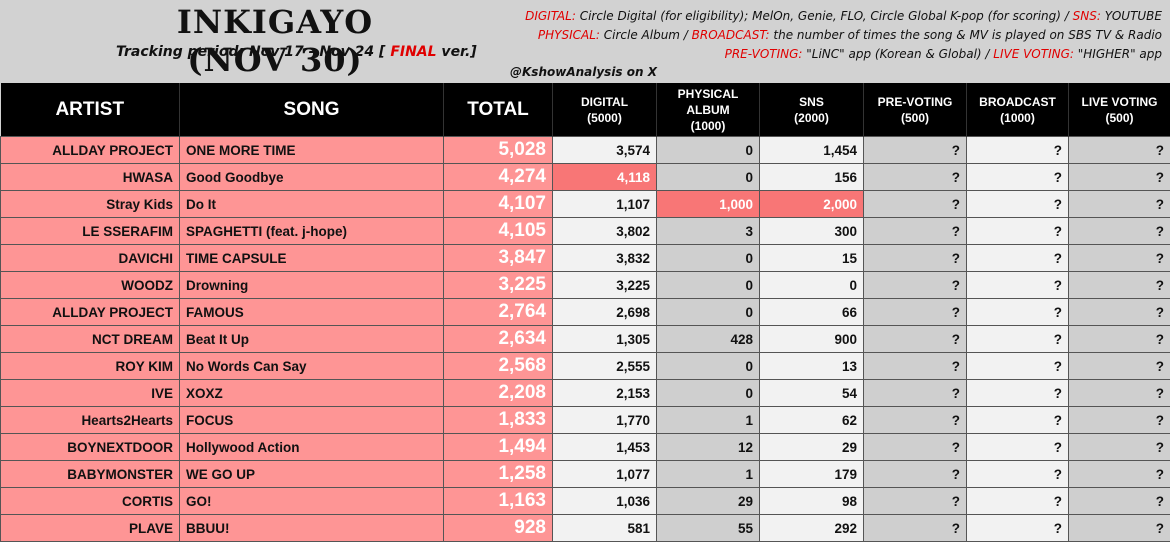 This screenshot has width=1170, height=542. I want to click on cell-song: TIME CAPSULE, so click(312, 258).